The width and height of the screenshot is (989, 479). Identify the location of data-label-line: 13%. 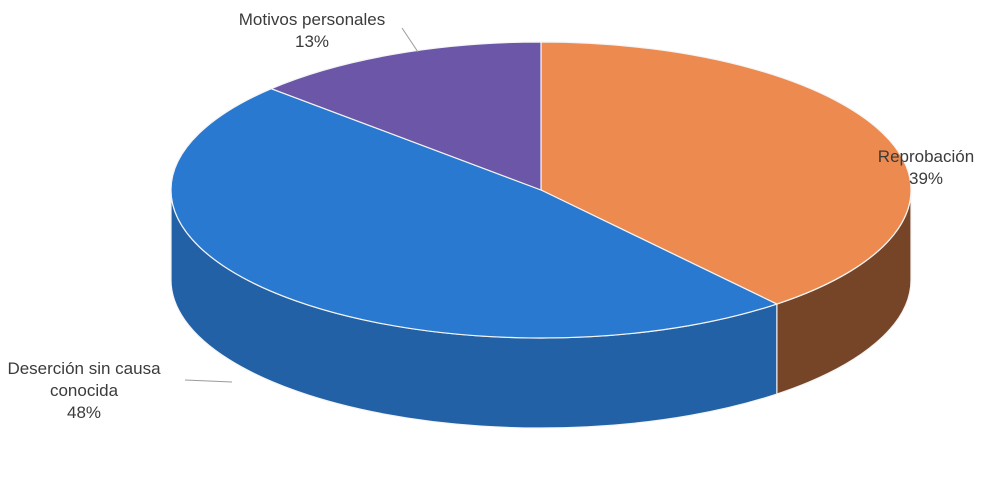
(312, 41).